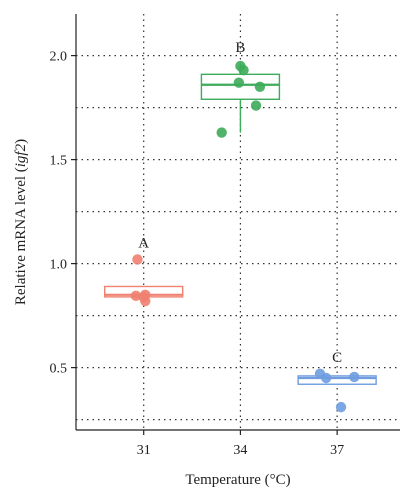 Image resolution: width=412 pixels, height=500 pixels. What do you see at coordinates (21, 236) in the screenshot?
I see `y-axis-title-prefix: Relative mRNA level (` at bounding box center [21, 236].